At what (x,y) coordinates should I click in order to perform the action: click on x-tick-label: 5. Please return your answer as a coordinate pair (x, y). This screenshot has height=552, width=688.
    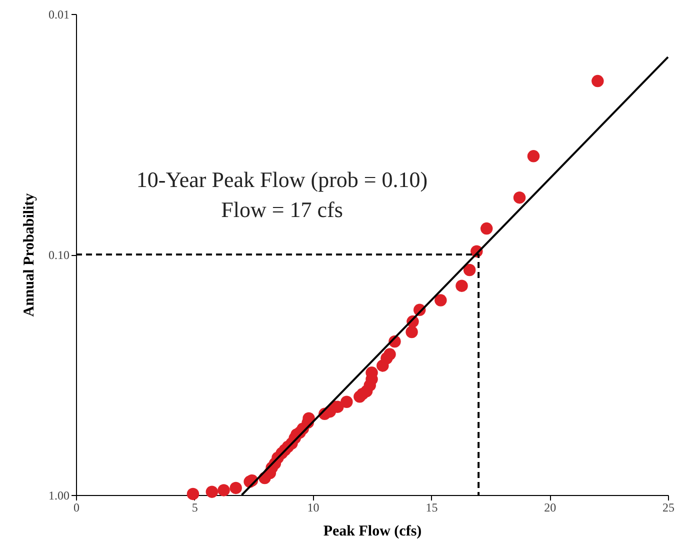
    Looking at the image, I should click on (195, 507).